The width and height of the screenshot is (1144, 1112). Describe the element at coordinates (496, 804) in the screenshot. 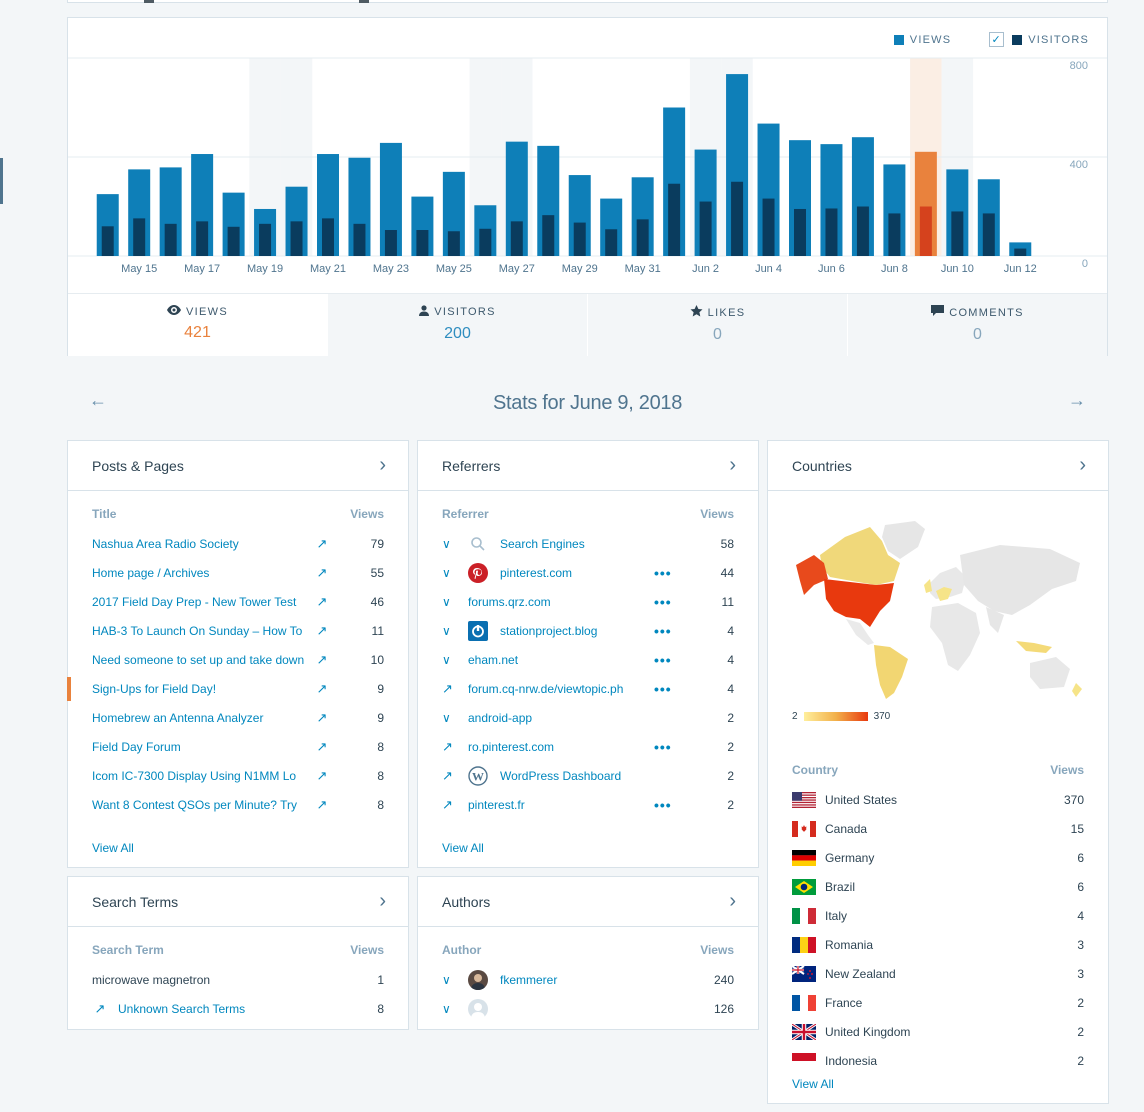

I see `referrer-link: pinterest.fr` at that location.